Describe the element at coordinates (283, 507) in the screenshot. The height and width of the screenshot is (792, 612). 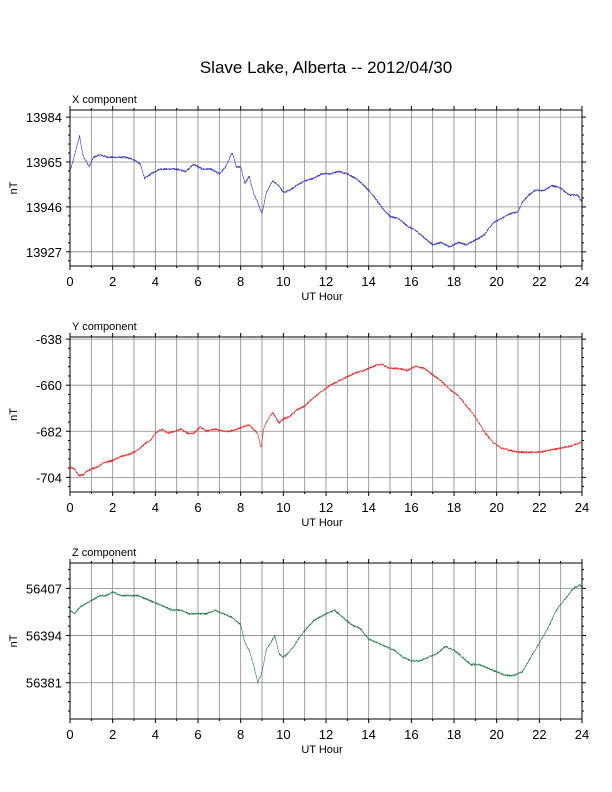
I see `y-x-tick-label: 10` at that location.